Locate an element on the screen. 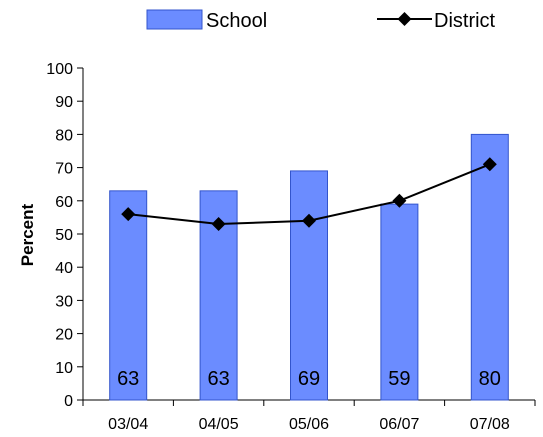  y-tick-label: 50 is located at coordinates (64, 235).